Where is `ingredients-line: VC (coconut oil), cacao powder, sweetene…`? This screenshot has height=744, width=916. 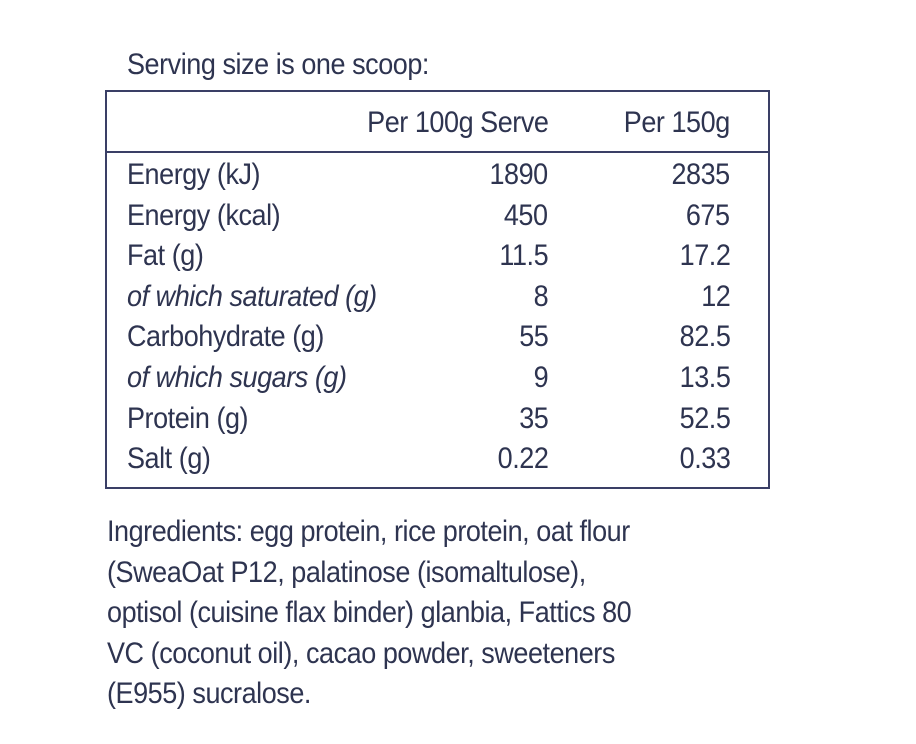
ingredients-line: VC (coconut oil), cacao powder, sweetene… is located at coordinates (361, 653).